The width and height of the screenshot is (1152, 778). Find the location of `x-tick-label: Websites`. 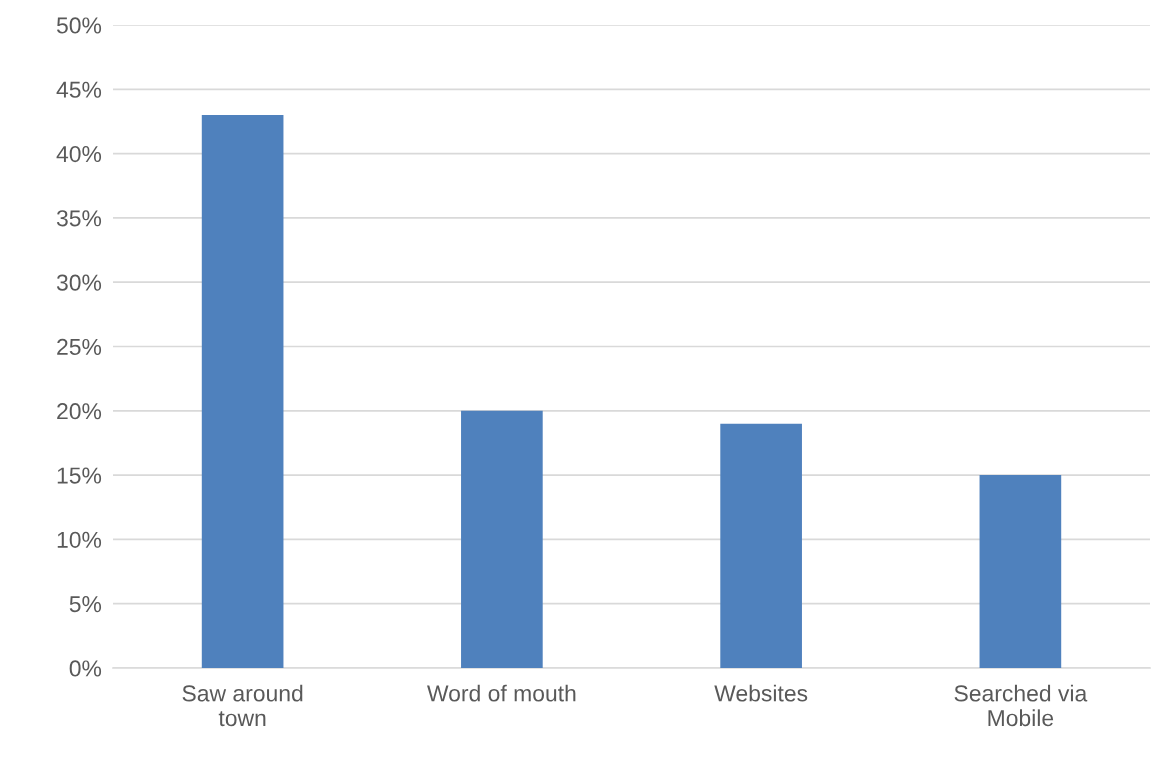

x-tick-label: Websites is located at coordinates (761, 693).